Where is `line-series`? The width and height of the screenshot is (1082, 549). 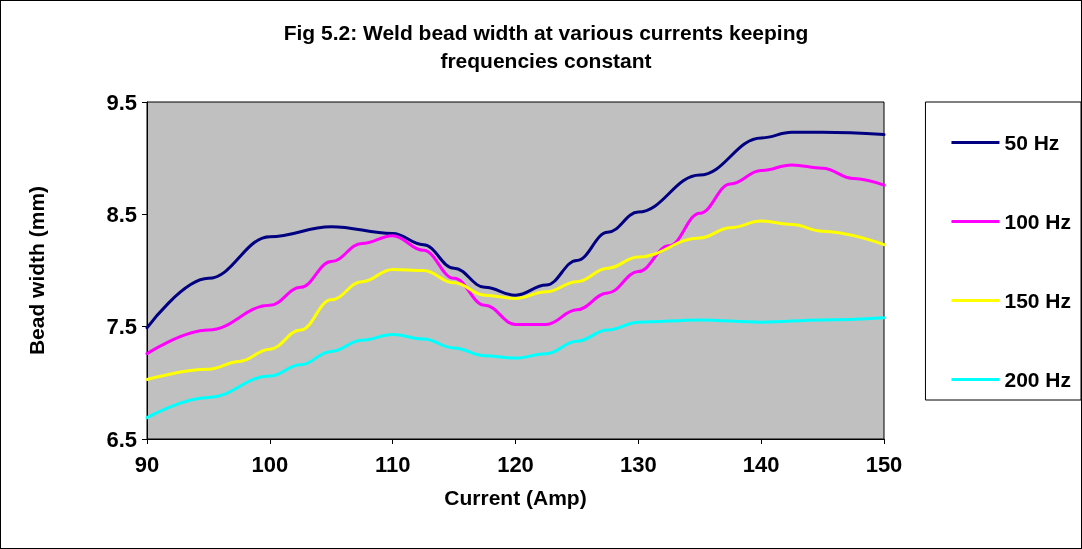 line-series is located at coordinates (515, 368).